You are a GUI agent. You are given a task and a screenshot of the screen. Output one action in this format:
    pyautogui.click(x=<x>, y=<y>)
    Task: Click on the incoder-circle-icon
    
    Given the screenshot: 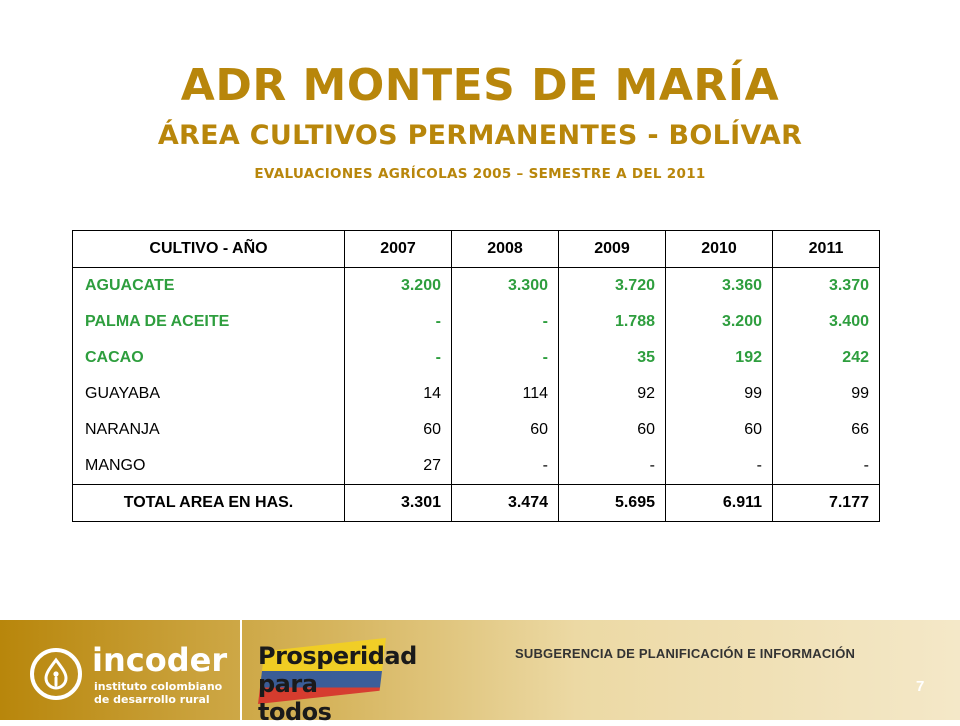 What is the action you would take?
    pyautogui.click(x=56, y=674)
    